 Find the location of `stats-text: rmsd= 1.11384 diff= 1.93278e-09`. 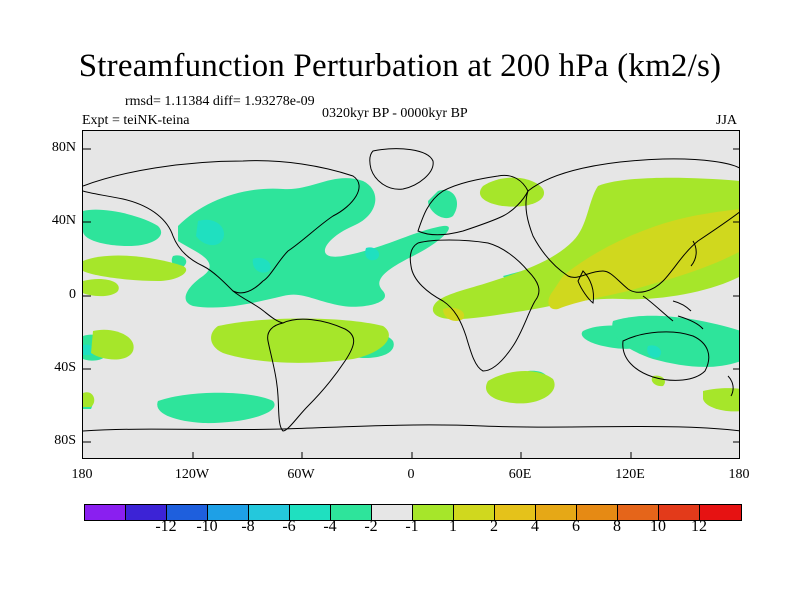

stats-text: rmsd= 1.11384 diff= 1.93278e-09 is located at coordinates (220, 101).